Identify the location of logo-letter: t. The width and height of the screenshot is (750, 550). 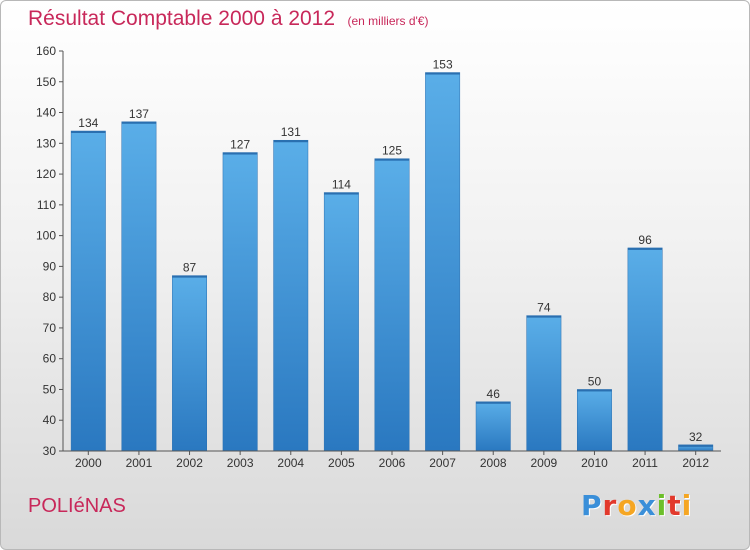
(674, 505).